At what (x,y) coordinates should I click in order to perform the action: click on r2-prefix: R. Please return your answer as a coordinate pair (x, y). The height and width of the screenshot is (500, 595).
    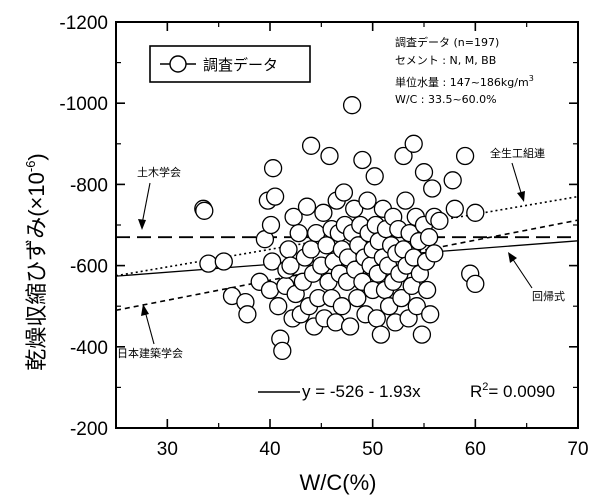
    Looking at the image, I should click on (476, 391).